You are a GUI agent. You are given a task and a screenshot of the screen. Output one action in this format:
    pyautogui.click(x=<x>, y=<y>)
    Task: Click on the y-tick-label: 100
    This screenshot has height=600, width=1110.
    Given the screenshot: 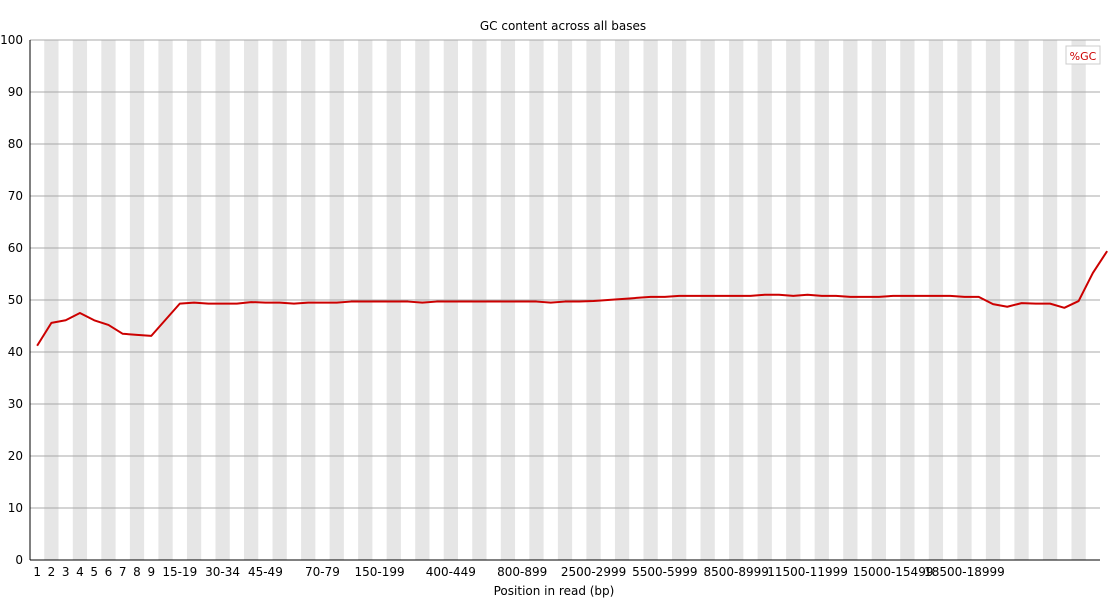 What is the action you would take?
    pyautogui.click(x=11, y=40)
    